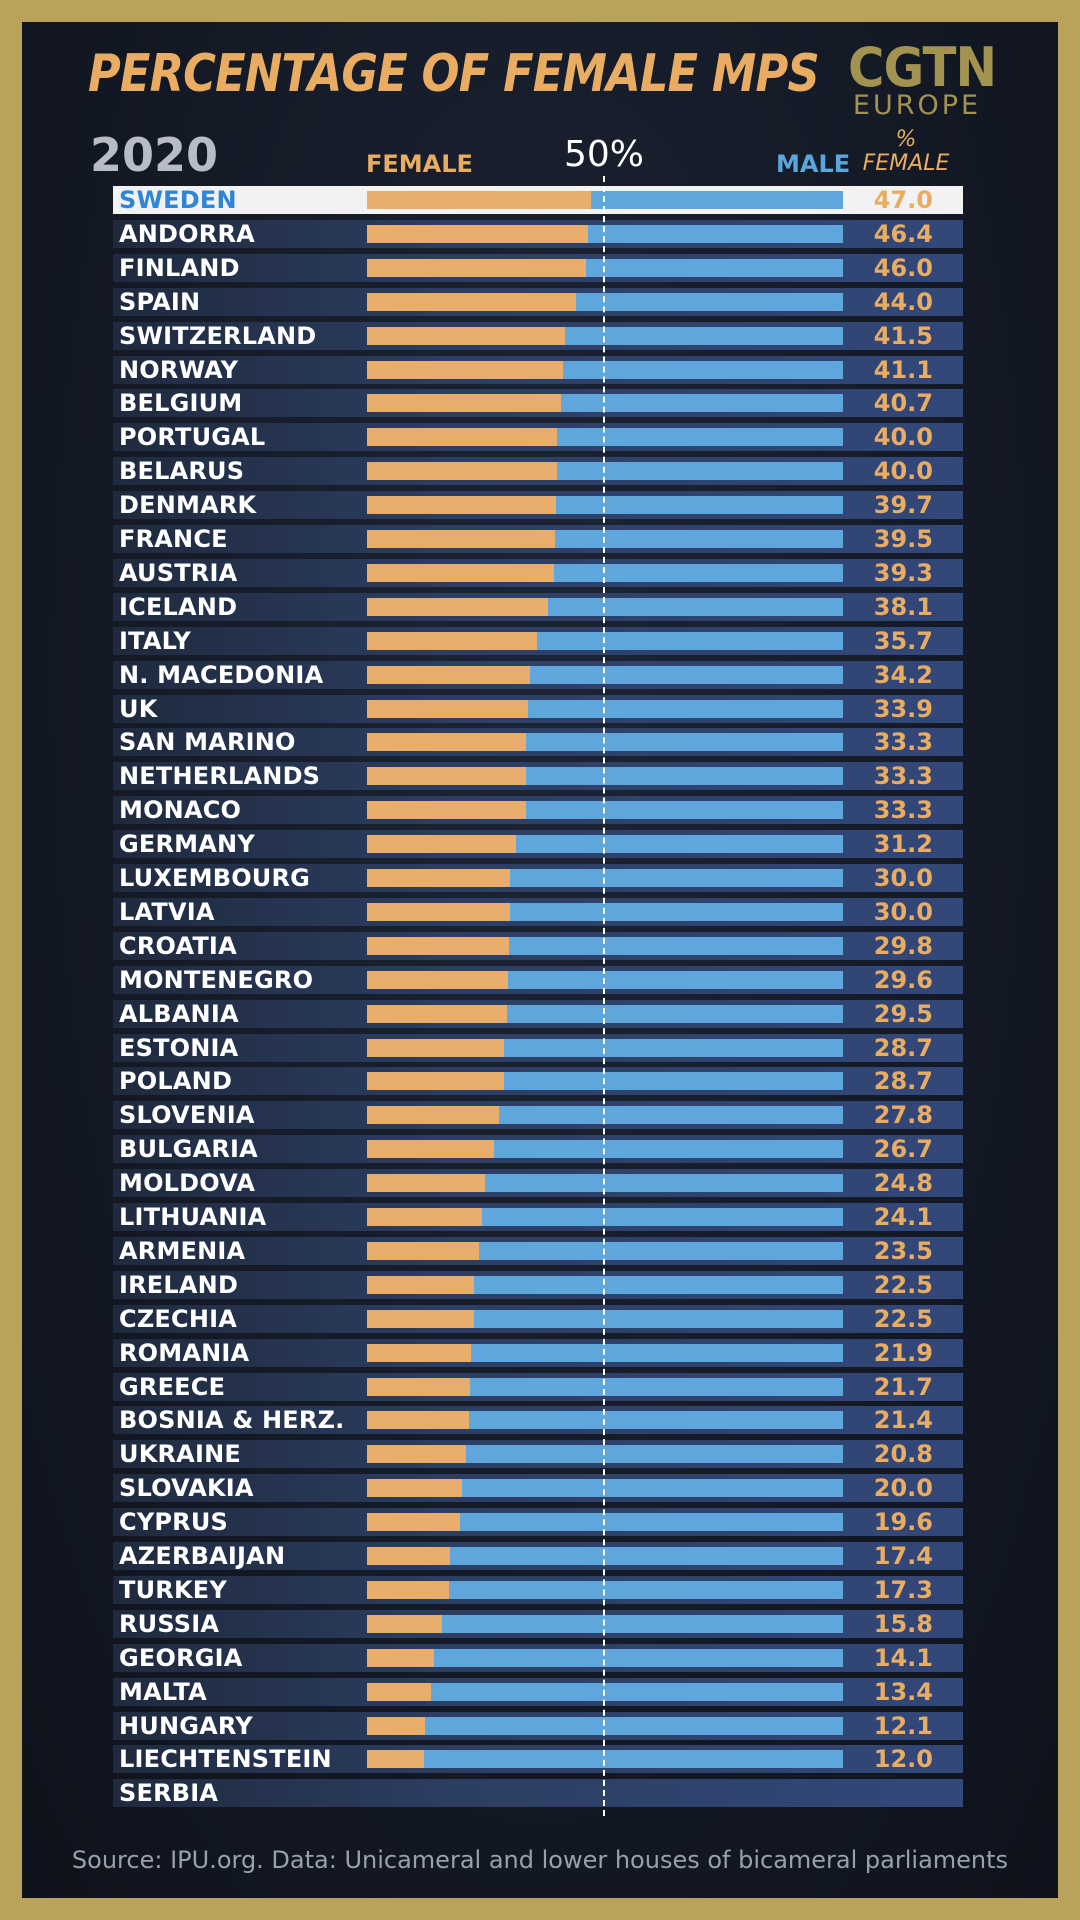 The image size is (1080, 1920). Describe the element at coordinates (215, 878) in the screenshot. I see `country-label: LUXEMBOURG` at that location.